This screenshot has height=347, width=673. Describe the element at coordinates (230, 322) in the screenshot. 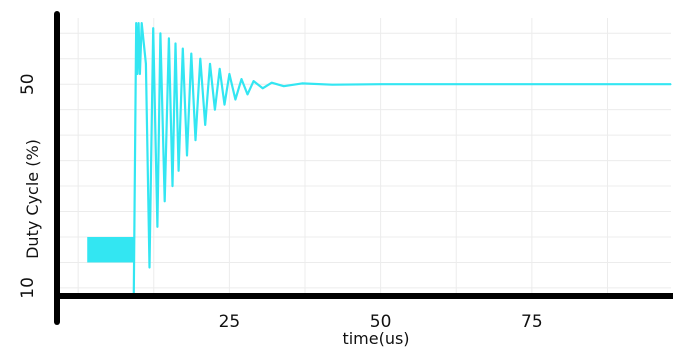

I see `x-tick-label: 25` at that location.